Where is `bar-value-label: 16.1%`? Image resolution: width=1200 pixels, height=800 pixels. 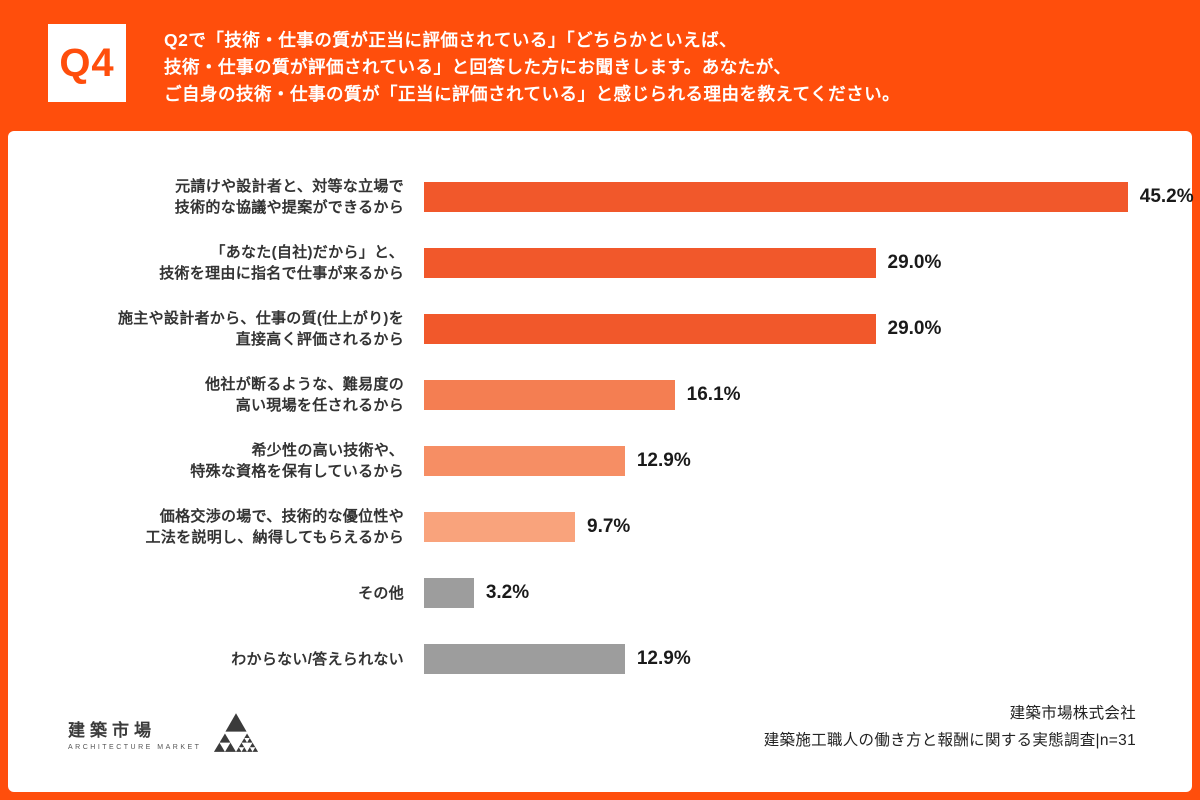
bar-value-label: 16.1% is located at coordinates (713, 395).